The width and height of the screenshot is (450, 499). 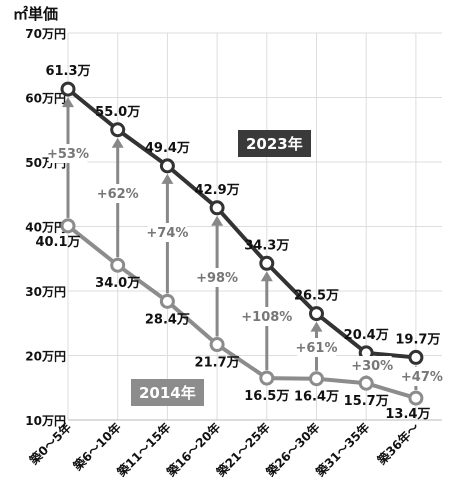 I want to click on series-2023-data-label: 49.4万, so click(x=167, y=148).